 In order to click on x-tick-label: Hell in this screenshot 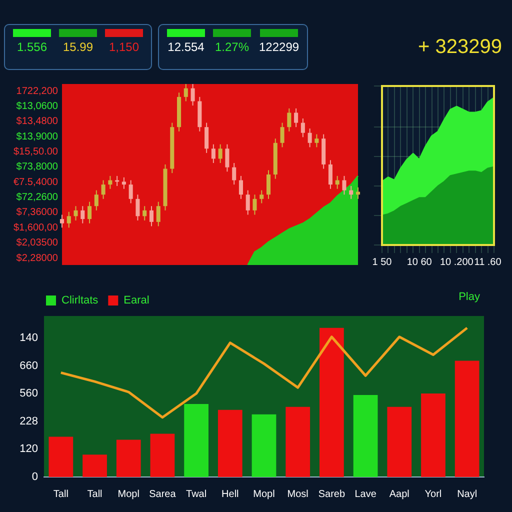, I will do `click(230, 494)`.